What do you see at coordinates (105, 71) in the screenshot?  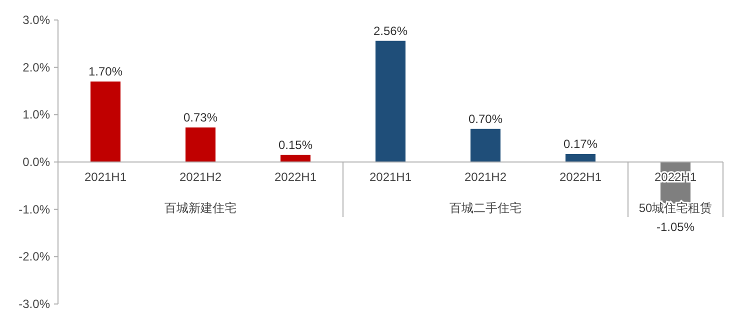 I see `data-label: 1.70%` at bounding box center [105, 71].